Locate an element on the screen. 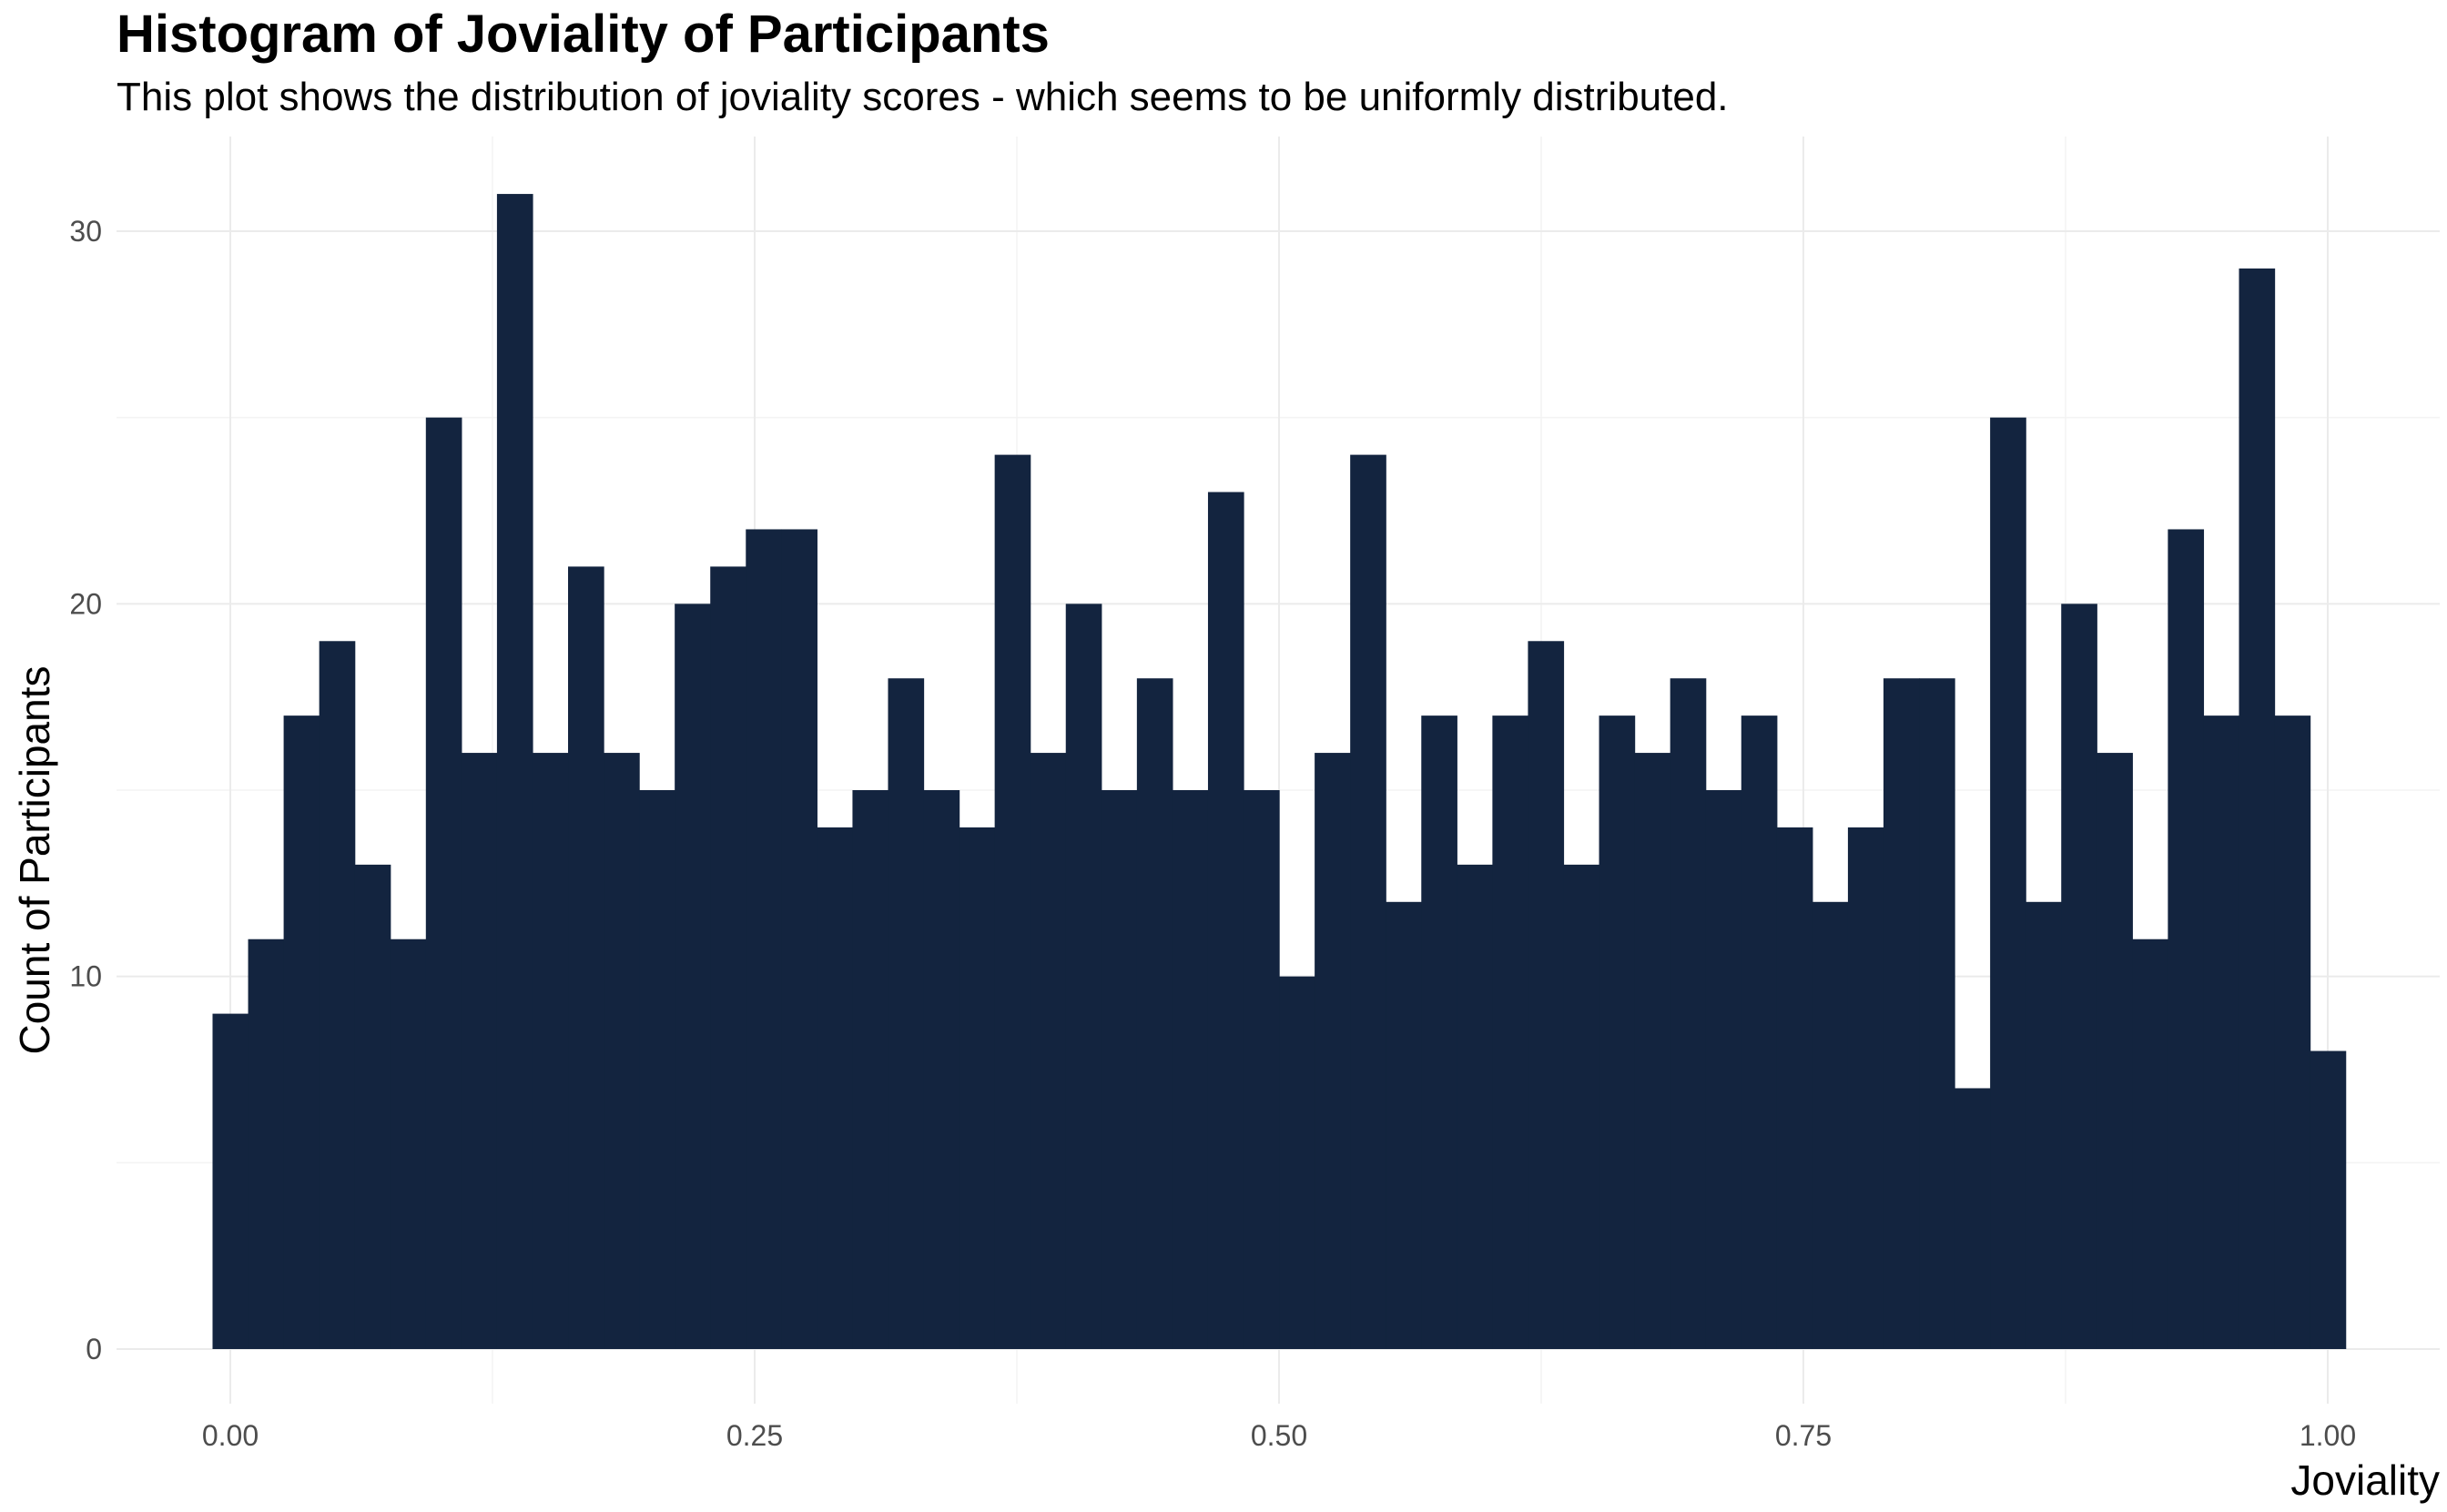 This screenshot has width=2447, height=1512. x-axis-tick-labels: 0.00 0.25 0.50 0.75 1.00 is located at coordinates (1279, 1435).